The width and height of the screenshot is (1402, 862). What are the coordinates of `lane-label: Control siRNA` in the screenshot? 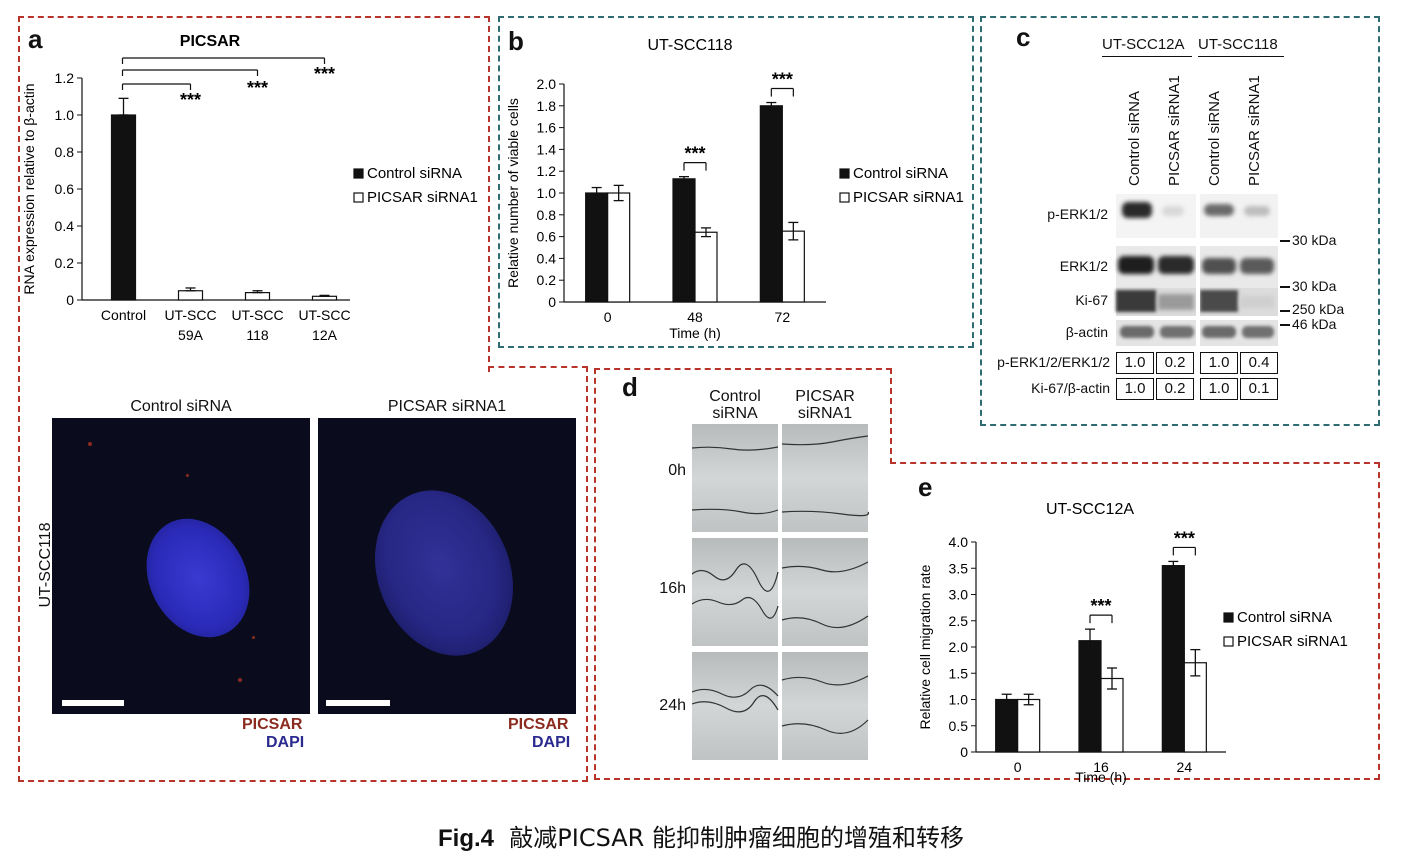 It's located at (1214, 138).